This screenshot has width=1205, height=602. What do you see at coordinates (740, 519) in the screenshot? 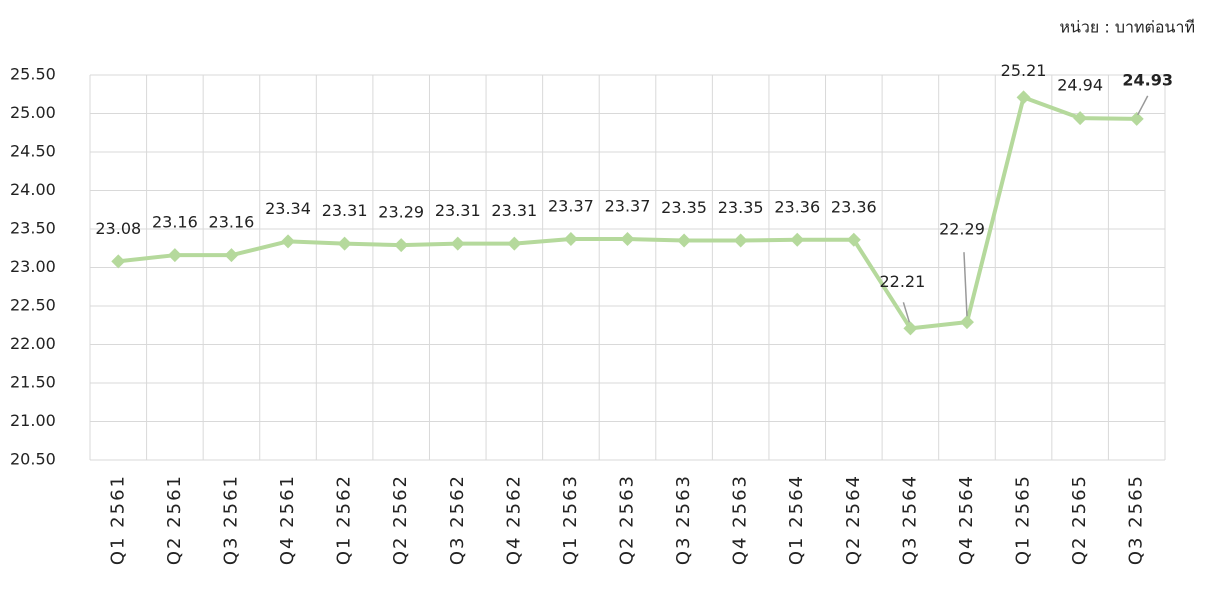
I see `x-tick-label: Q4 2563` at bounding box center [740, 519].